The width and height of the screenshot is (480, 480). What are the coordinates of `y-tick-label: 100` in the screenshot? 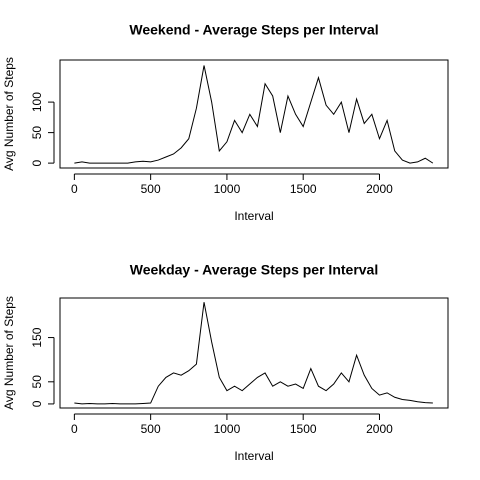 It's located at (37, 102).